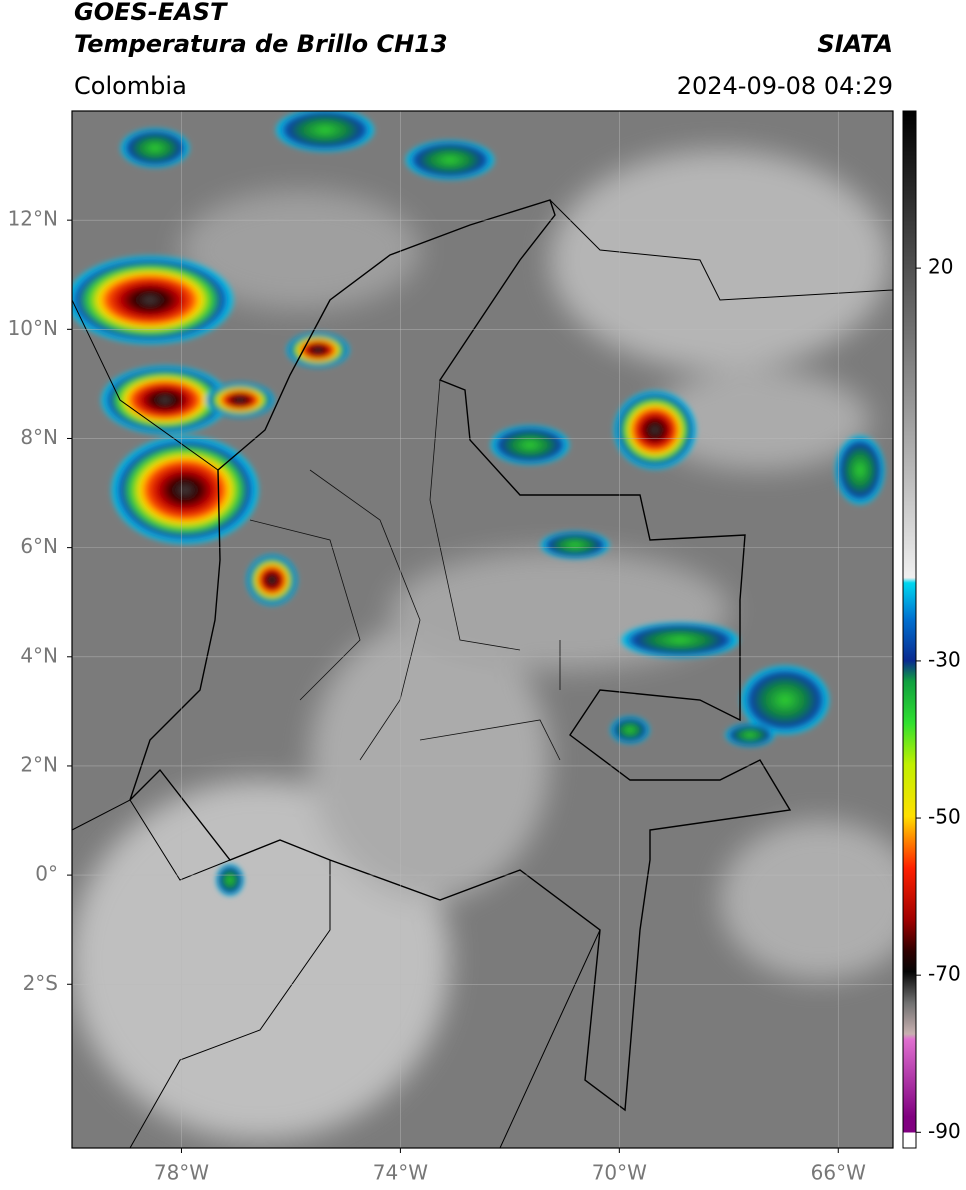 This screenshot has height=1190, width=966. Describe the element at coordinates (785, 86) in the screenshot. I see `timestamp: 2024-09-08 04:29` at that location.